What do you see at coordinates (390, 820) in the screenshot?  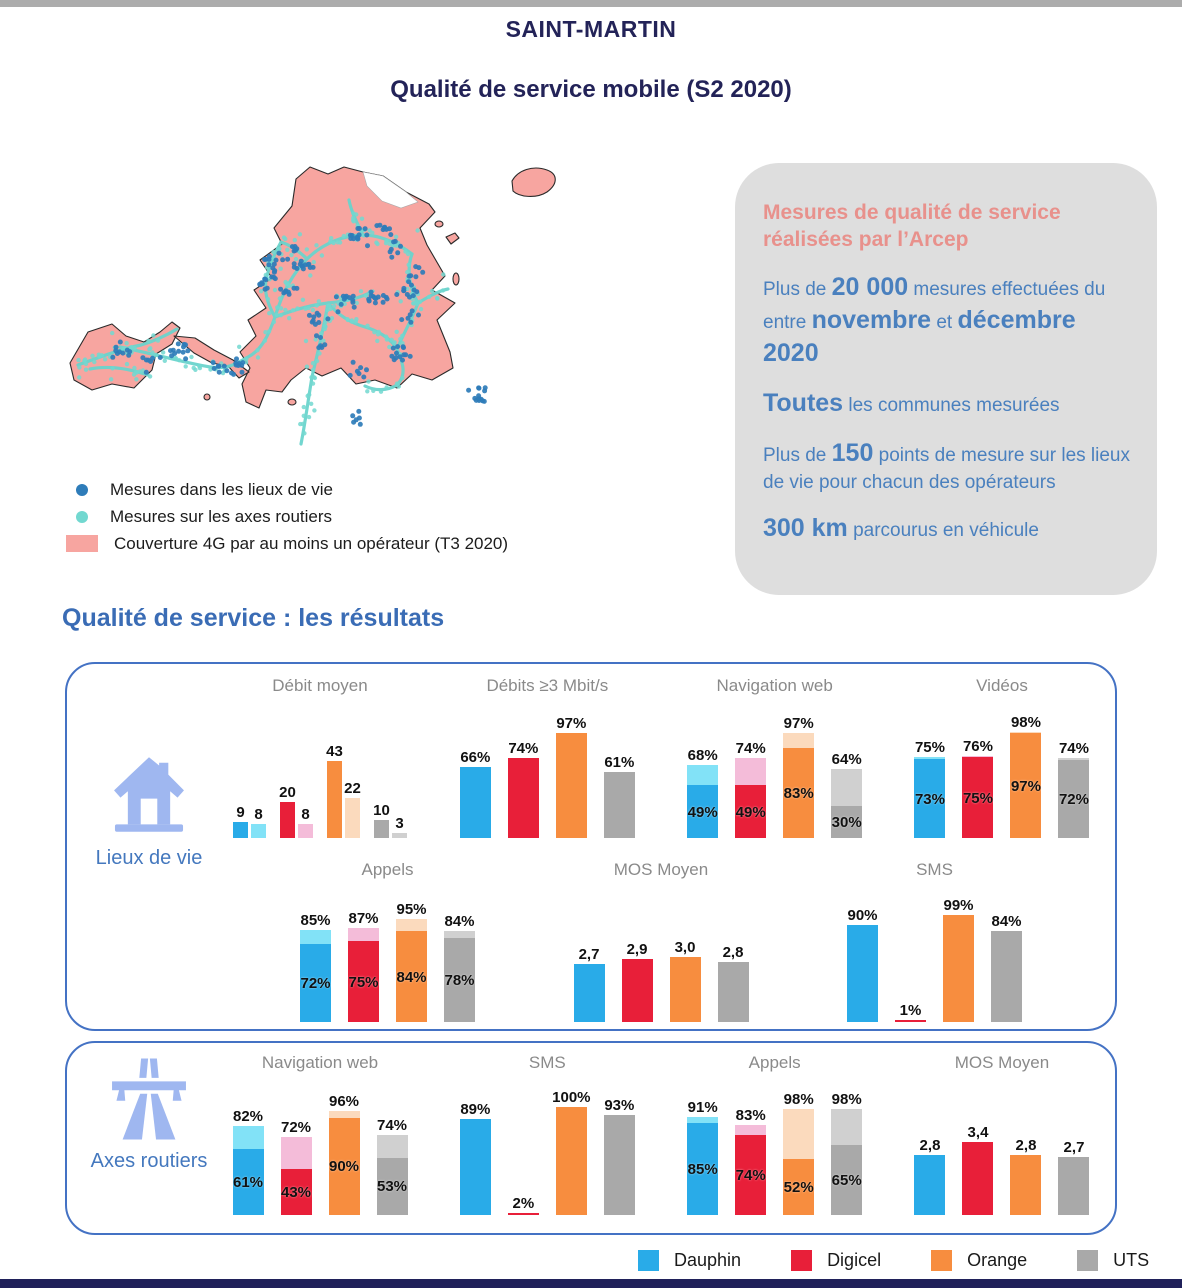 I see `bar-group-uts: 10 3` at bounding box center [390, 820].